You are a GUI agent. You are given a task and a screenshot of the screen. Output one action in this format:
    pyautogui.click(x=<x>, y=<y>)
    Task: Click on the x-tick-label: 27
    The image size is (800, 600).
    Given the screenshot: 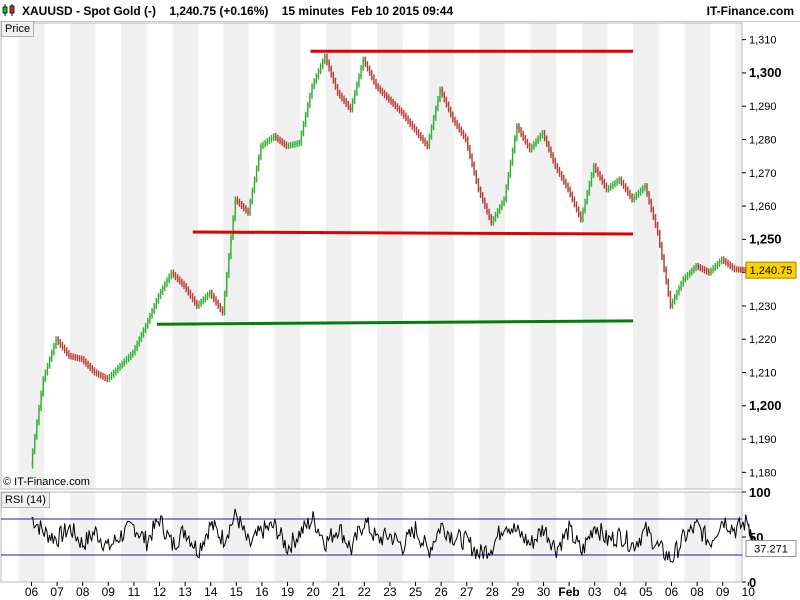 What is the action you would take?
    pyautogui.click(x=467, y=592)
    